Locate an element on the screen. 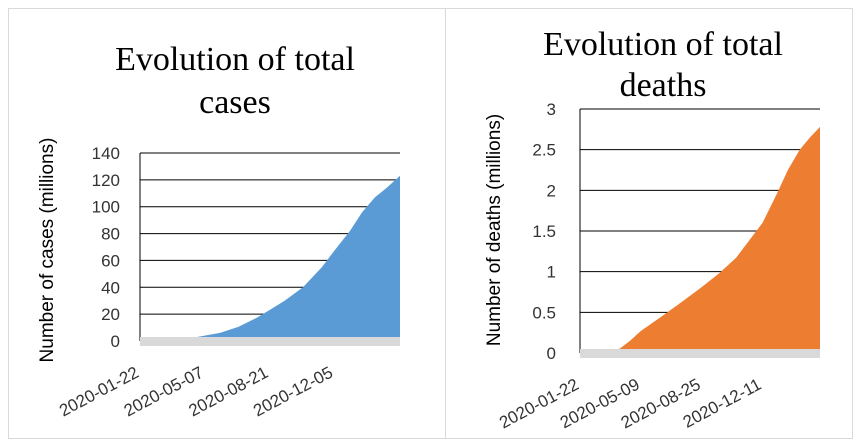  cases-area-series is located at coordinates (270, 258).